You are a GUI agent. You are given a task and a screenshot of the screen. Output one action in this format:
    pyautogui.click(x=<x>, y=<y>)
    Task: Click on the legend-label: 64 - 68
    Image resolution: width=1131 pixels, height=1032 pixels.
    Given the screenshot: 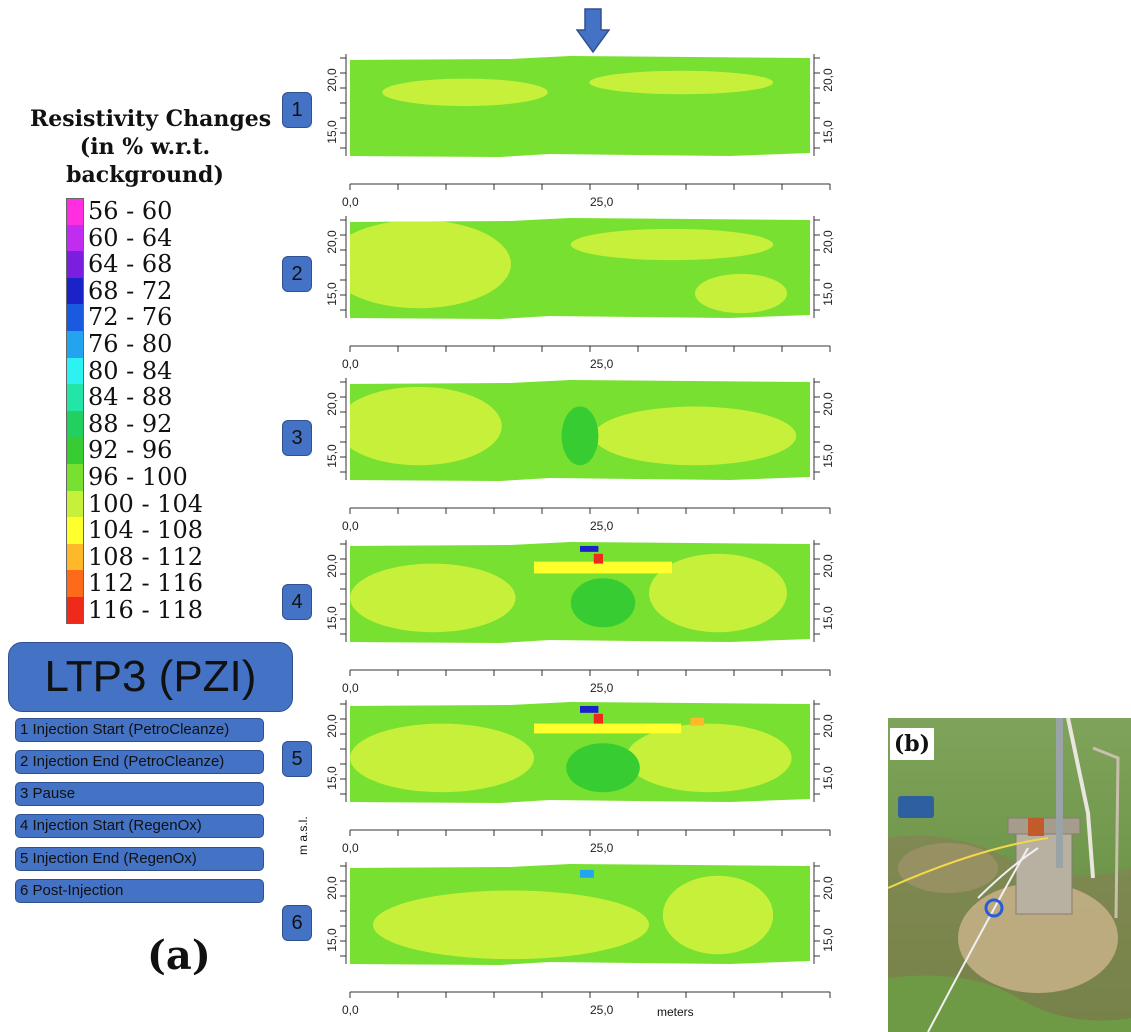 What is the action you would take?
    pyautogui.click(x=130, y=264)
    